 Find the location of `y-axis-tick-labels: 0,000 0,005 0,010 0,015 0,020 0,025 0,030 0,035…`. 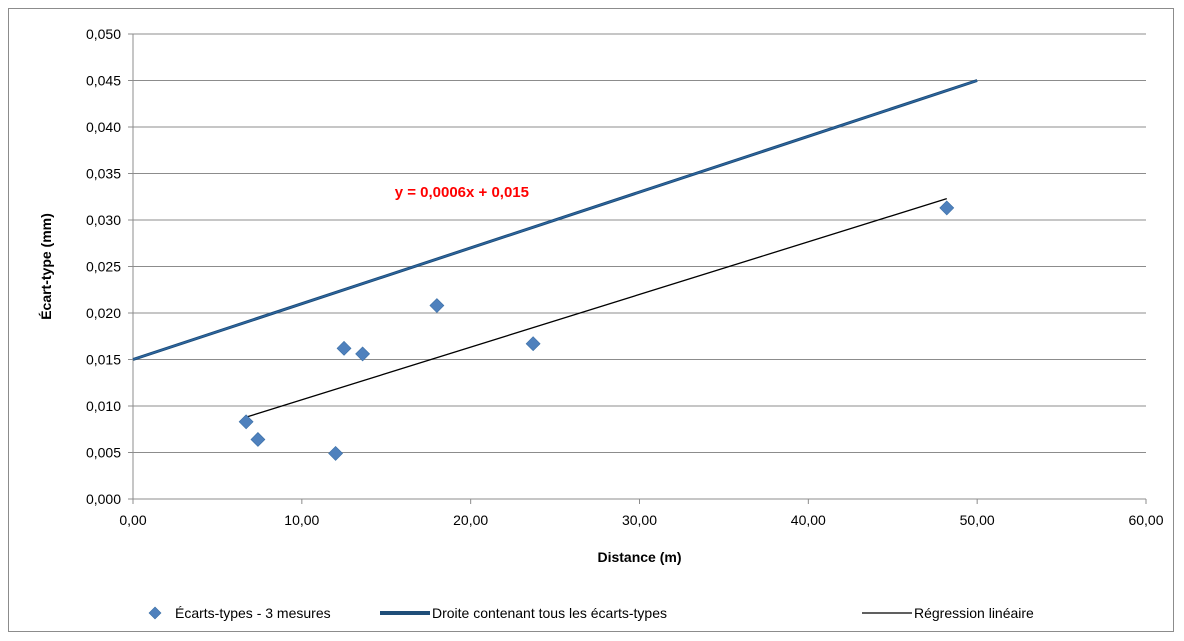

y-axis-tick-labels: 0,000 0,005 0,010 0,015 0,020 0,025 0,030 0,035… is located at coordinates (103, 266).